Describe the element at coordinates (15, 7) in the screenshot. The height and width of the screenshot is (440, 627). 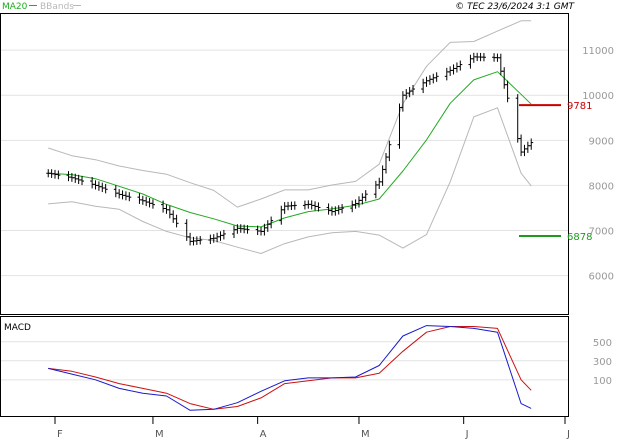
I see `legend-ma20-label: MA20` at that location.